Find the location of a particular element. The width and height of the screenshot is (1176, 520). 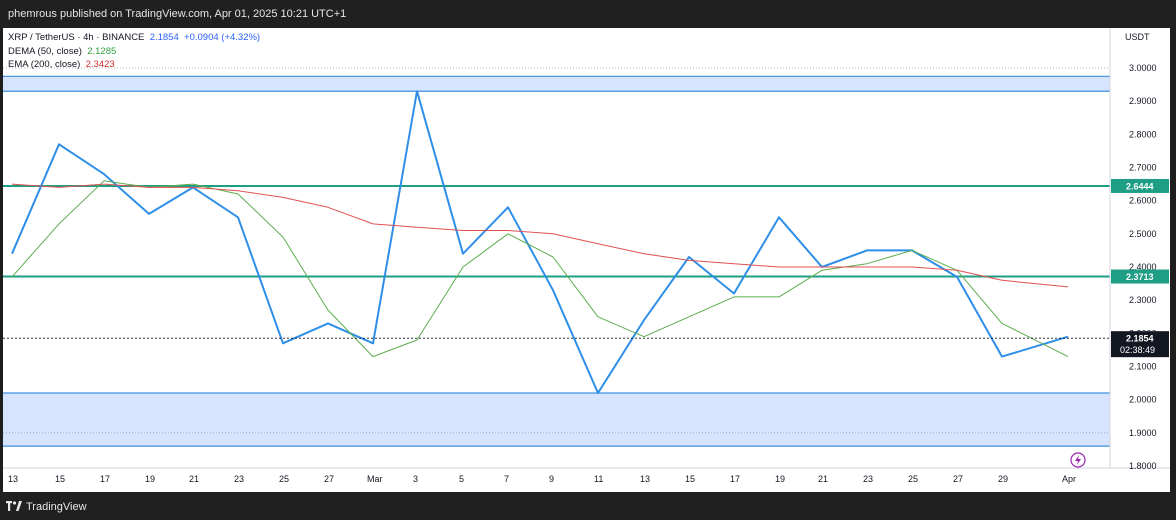

level-price-label-mid-bg is located at coordinates (1140, 276).